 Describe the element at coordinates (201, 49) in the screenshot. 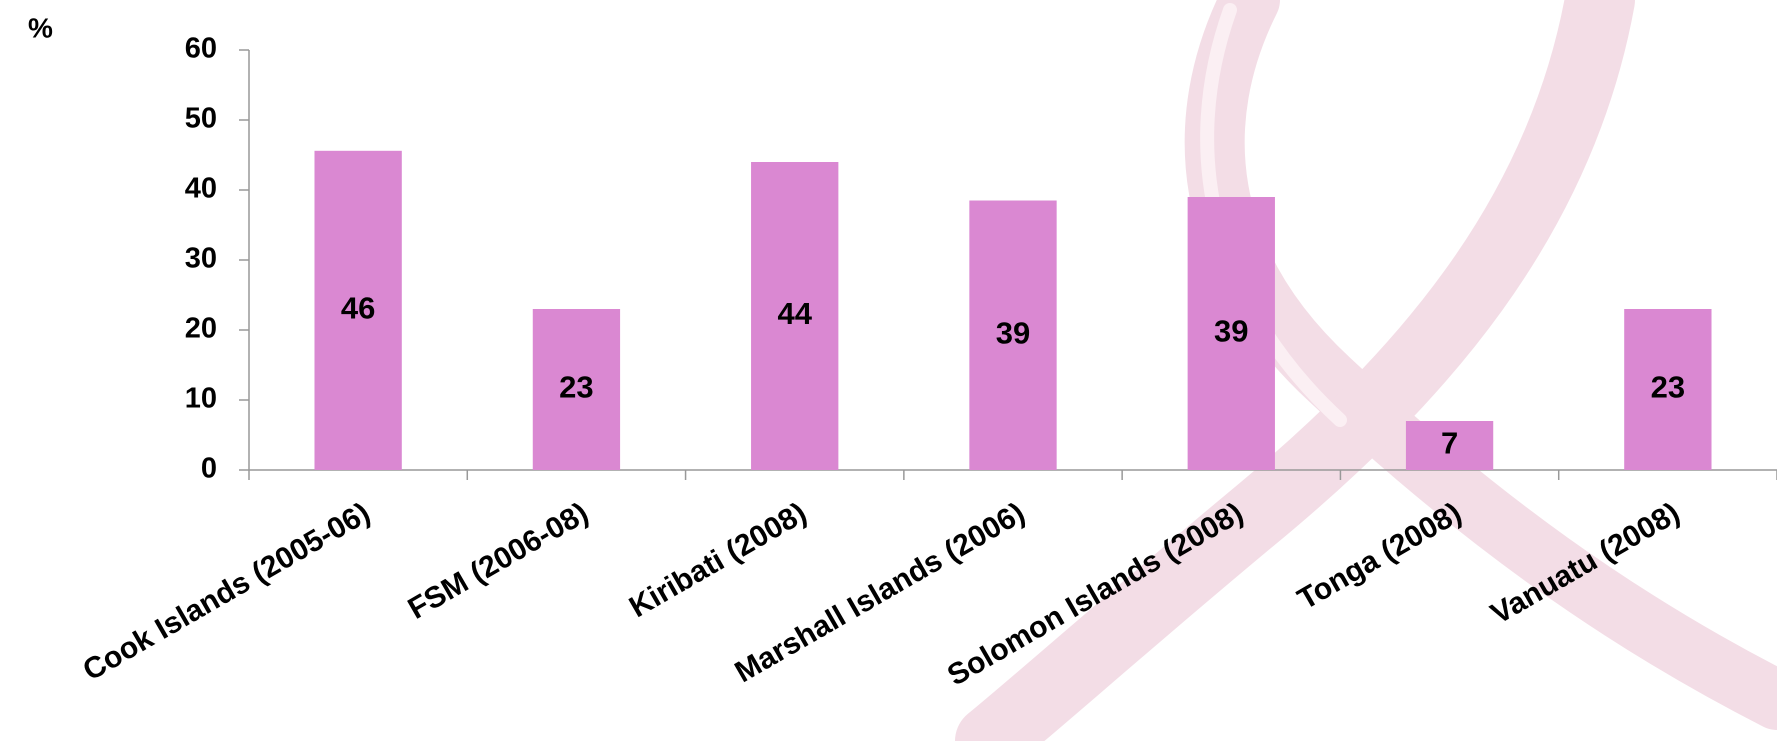

I see `y-tick-label: 60` at that location.